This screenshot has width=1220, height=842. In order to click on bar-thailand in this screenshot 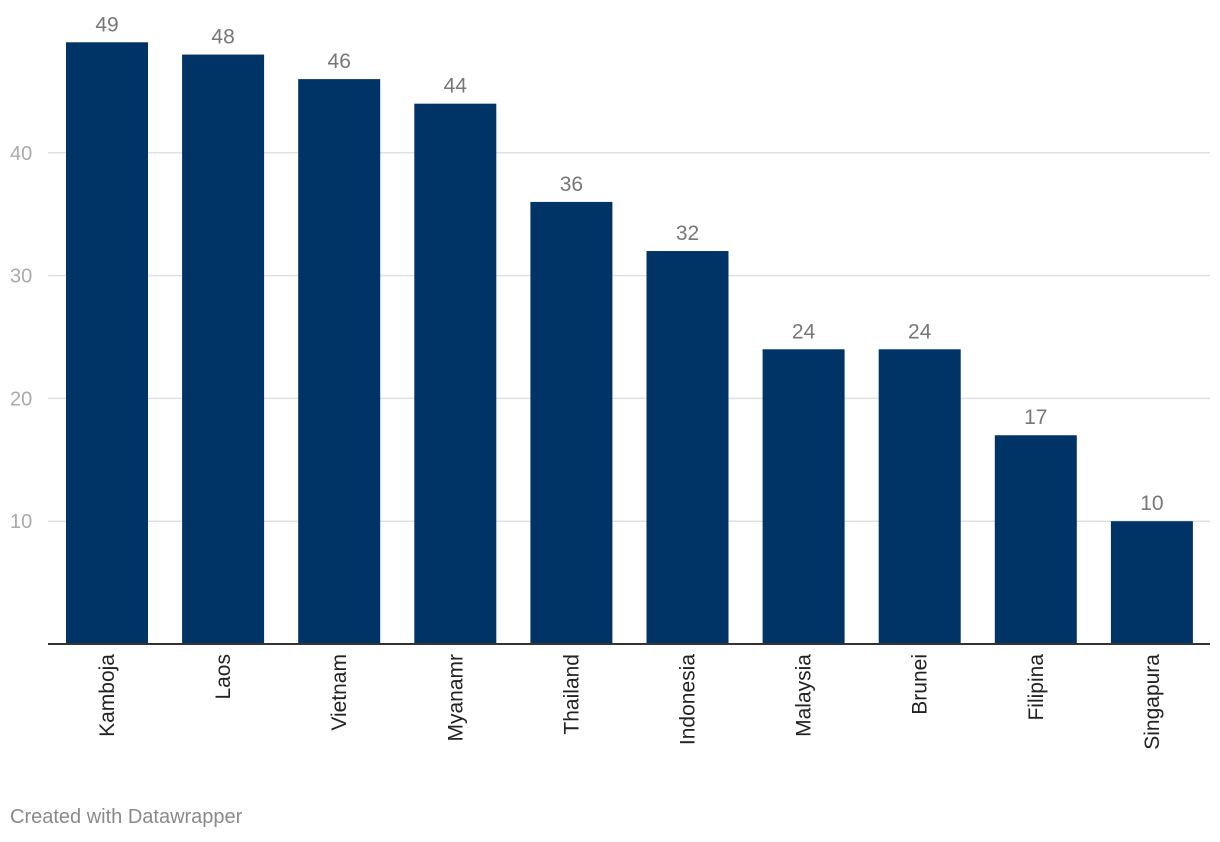, I will do `click(571, 423)`.